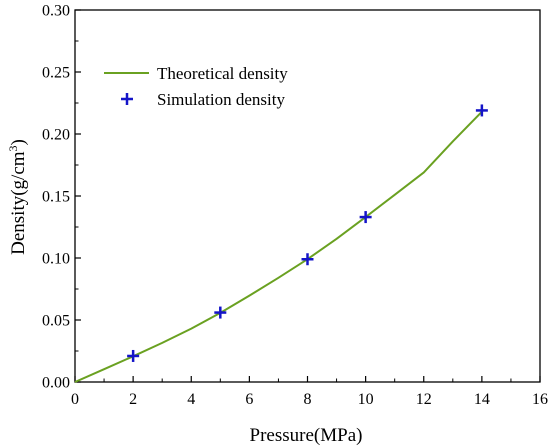  Describe the element at coordinates (133, 399) in the screenshot. I see `x-tick-label: 2` at that location.